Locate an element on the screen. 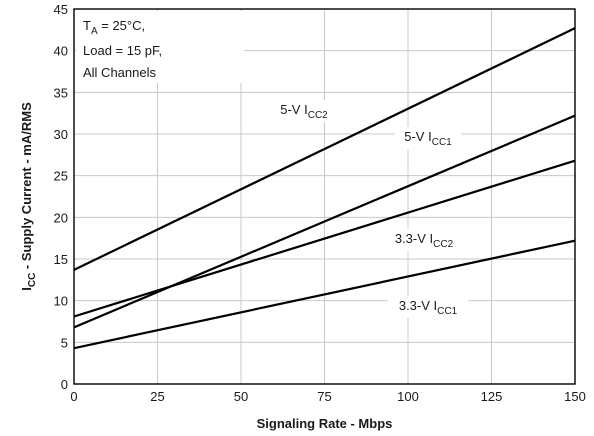 This screenshot has height=436, width=594. series-label-text: 3.3-V ICC1 is located at coordinates (428, 307).